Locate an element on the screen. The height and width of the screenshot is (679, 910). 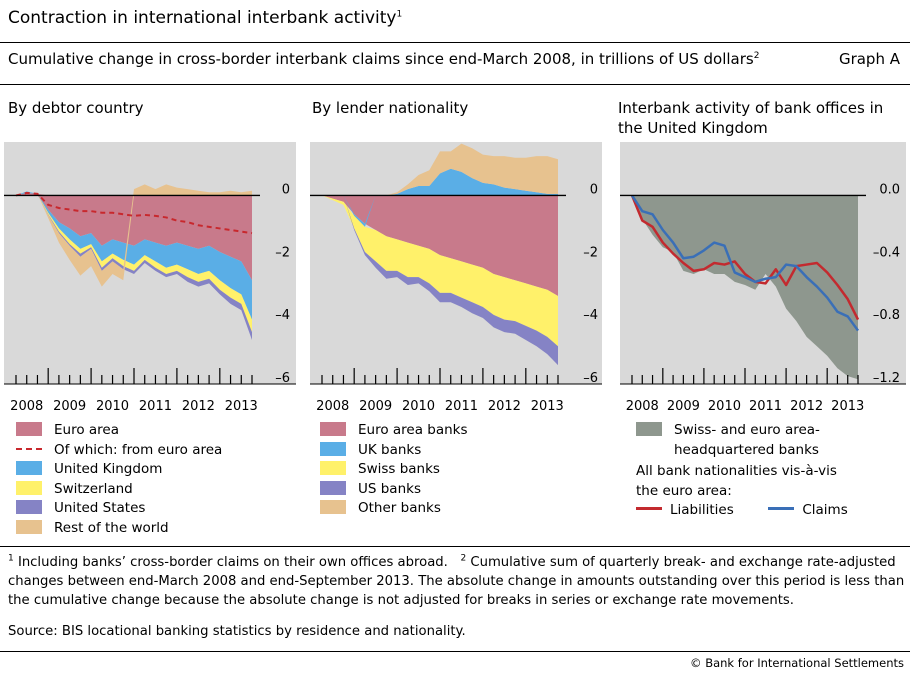
panel2-ytick-label: –4 is located at coordinates (590, 315).